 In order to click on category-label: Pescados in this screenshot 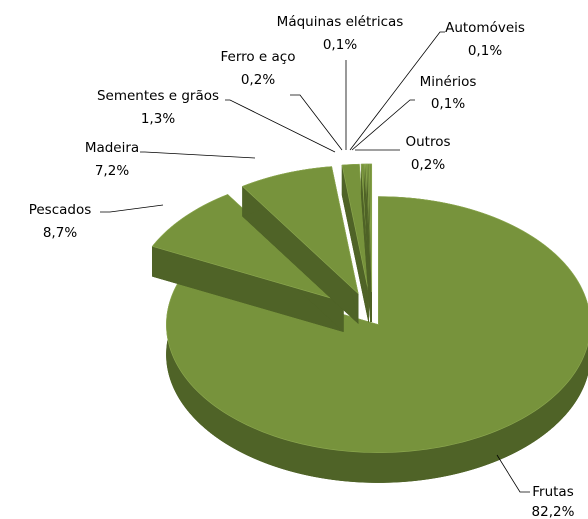, I will do `click(60, 210)`.